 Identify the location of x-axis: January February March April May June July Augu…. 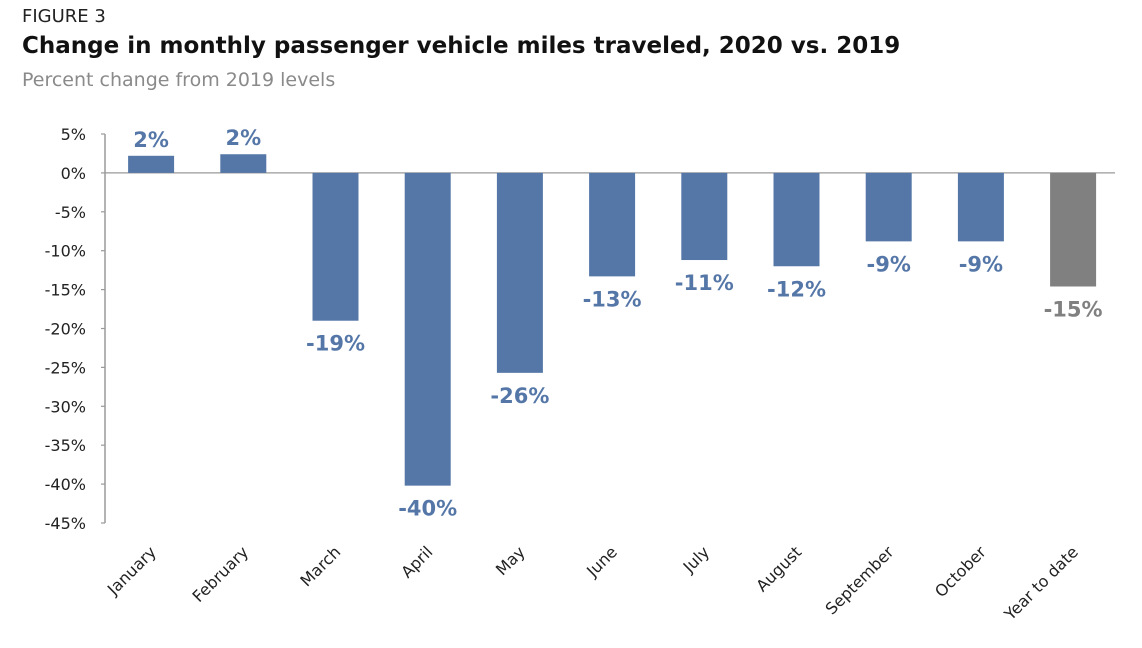
(592, 583).